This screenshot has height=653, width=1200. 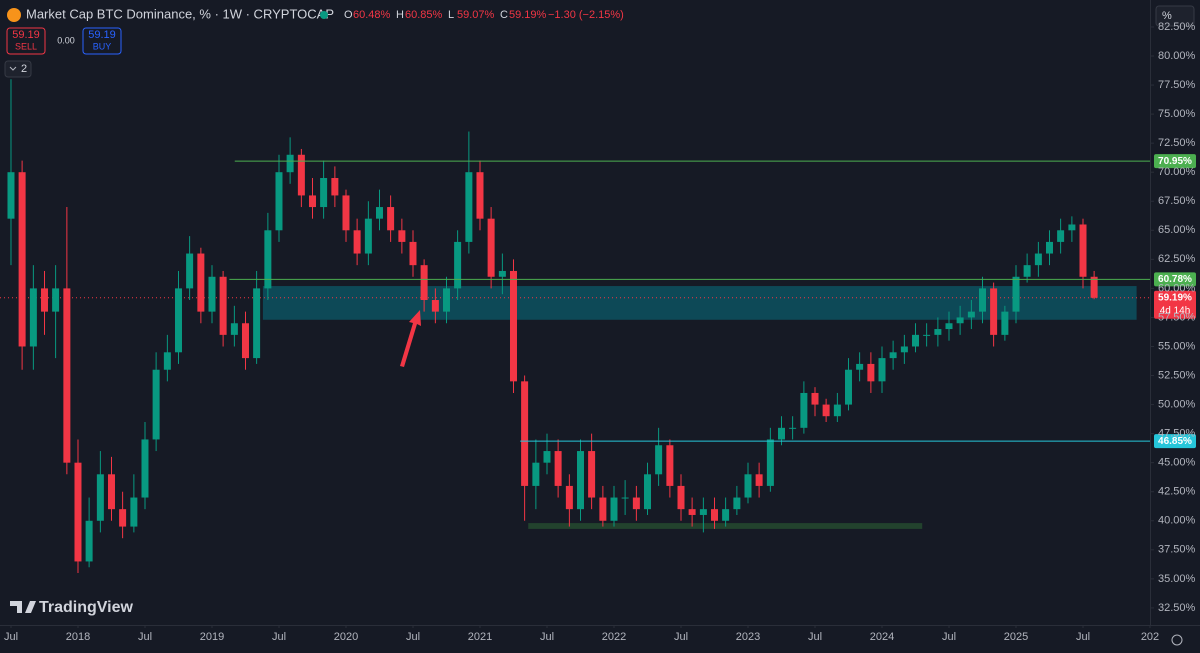 What do you see at coordinates (748, 637) in the screenshot?
I see `x-tick-label: 2023` at bounding box center [748, 637].